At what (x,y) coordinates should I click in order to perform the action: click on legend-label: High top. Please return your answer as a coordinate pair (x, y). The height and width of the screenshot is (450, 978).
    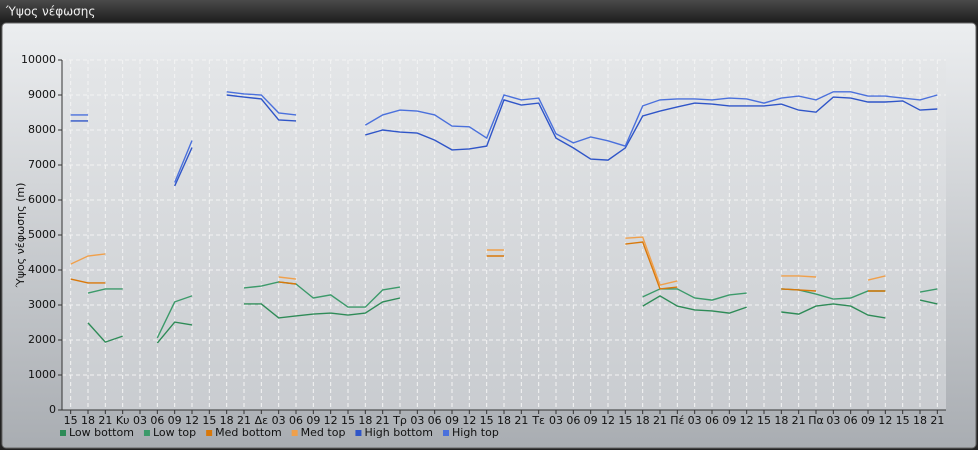
    Looking at the image, I should click on (475, 432).